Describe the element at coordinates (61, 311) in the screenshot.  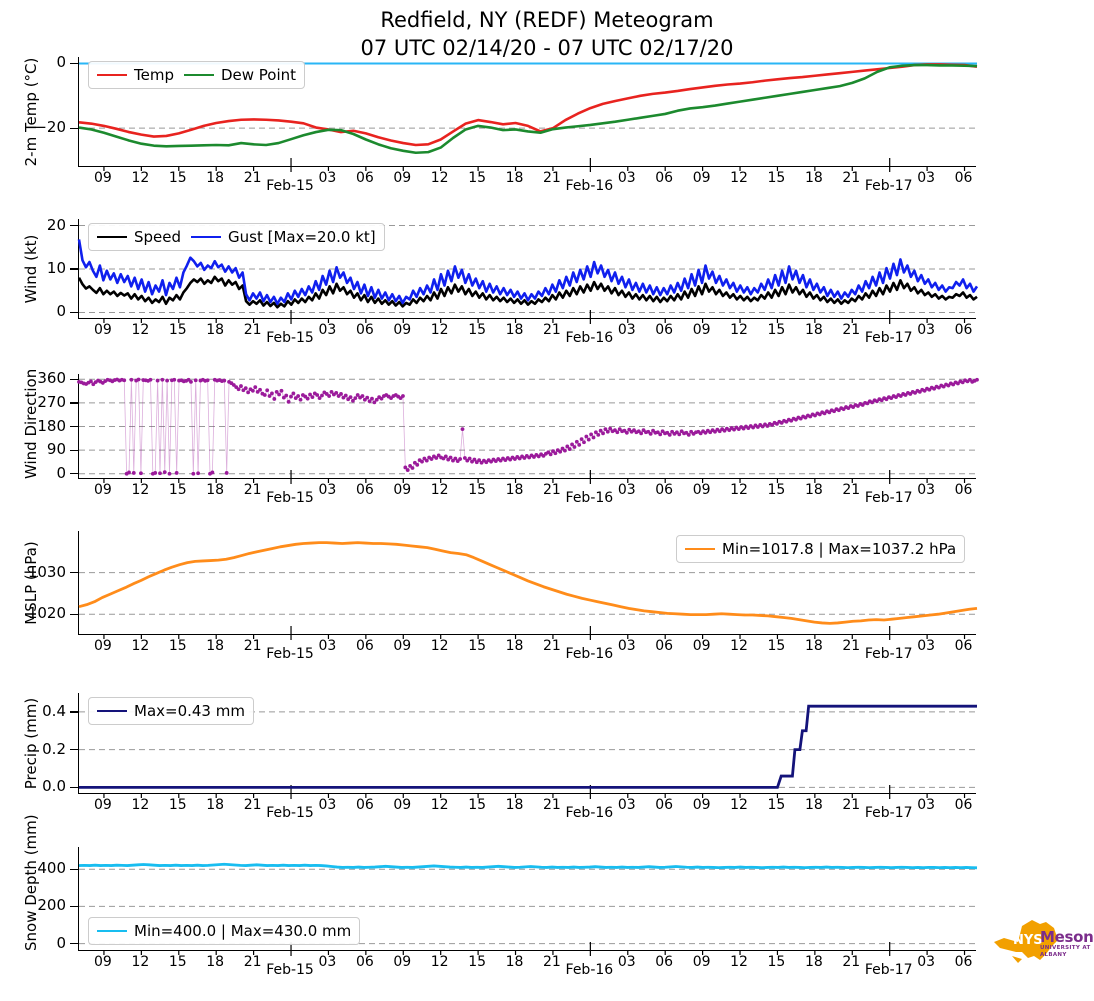
I see `y-tick-label: 0` at that location.